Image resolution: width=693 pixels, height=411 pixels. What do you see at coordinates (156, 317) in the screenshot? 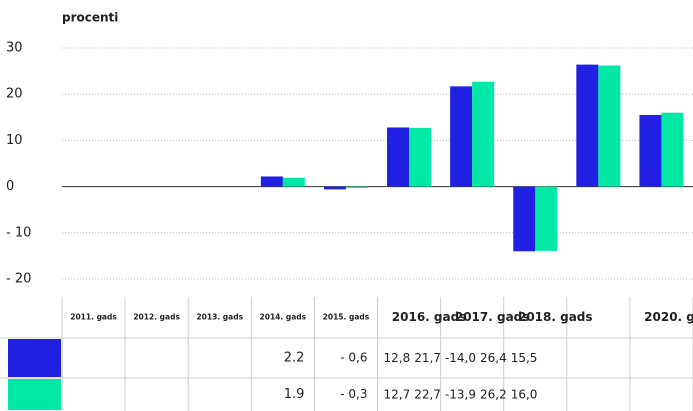
I see `x-tick-label: 2012. gads` at bounding box center [156, 317].